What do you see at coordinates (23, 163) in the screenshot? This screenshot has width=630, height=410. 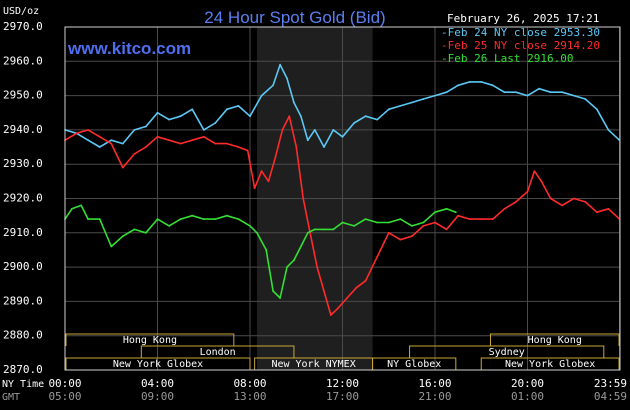 I see `y-tick-label: 2930.0` at bounding box center [23, 163].